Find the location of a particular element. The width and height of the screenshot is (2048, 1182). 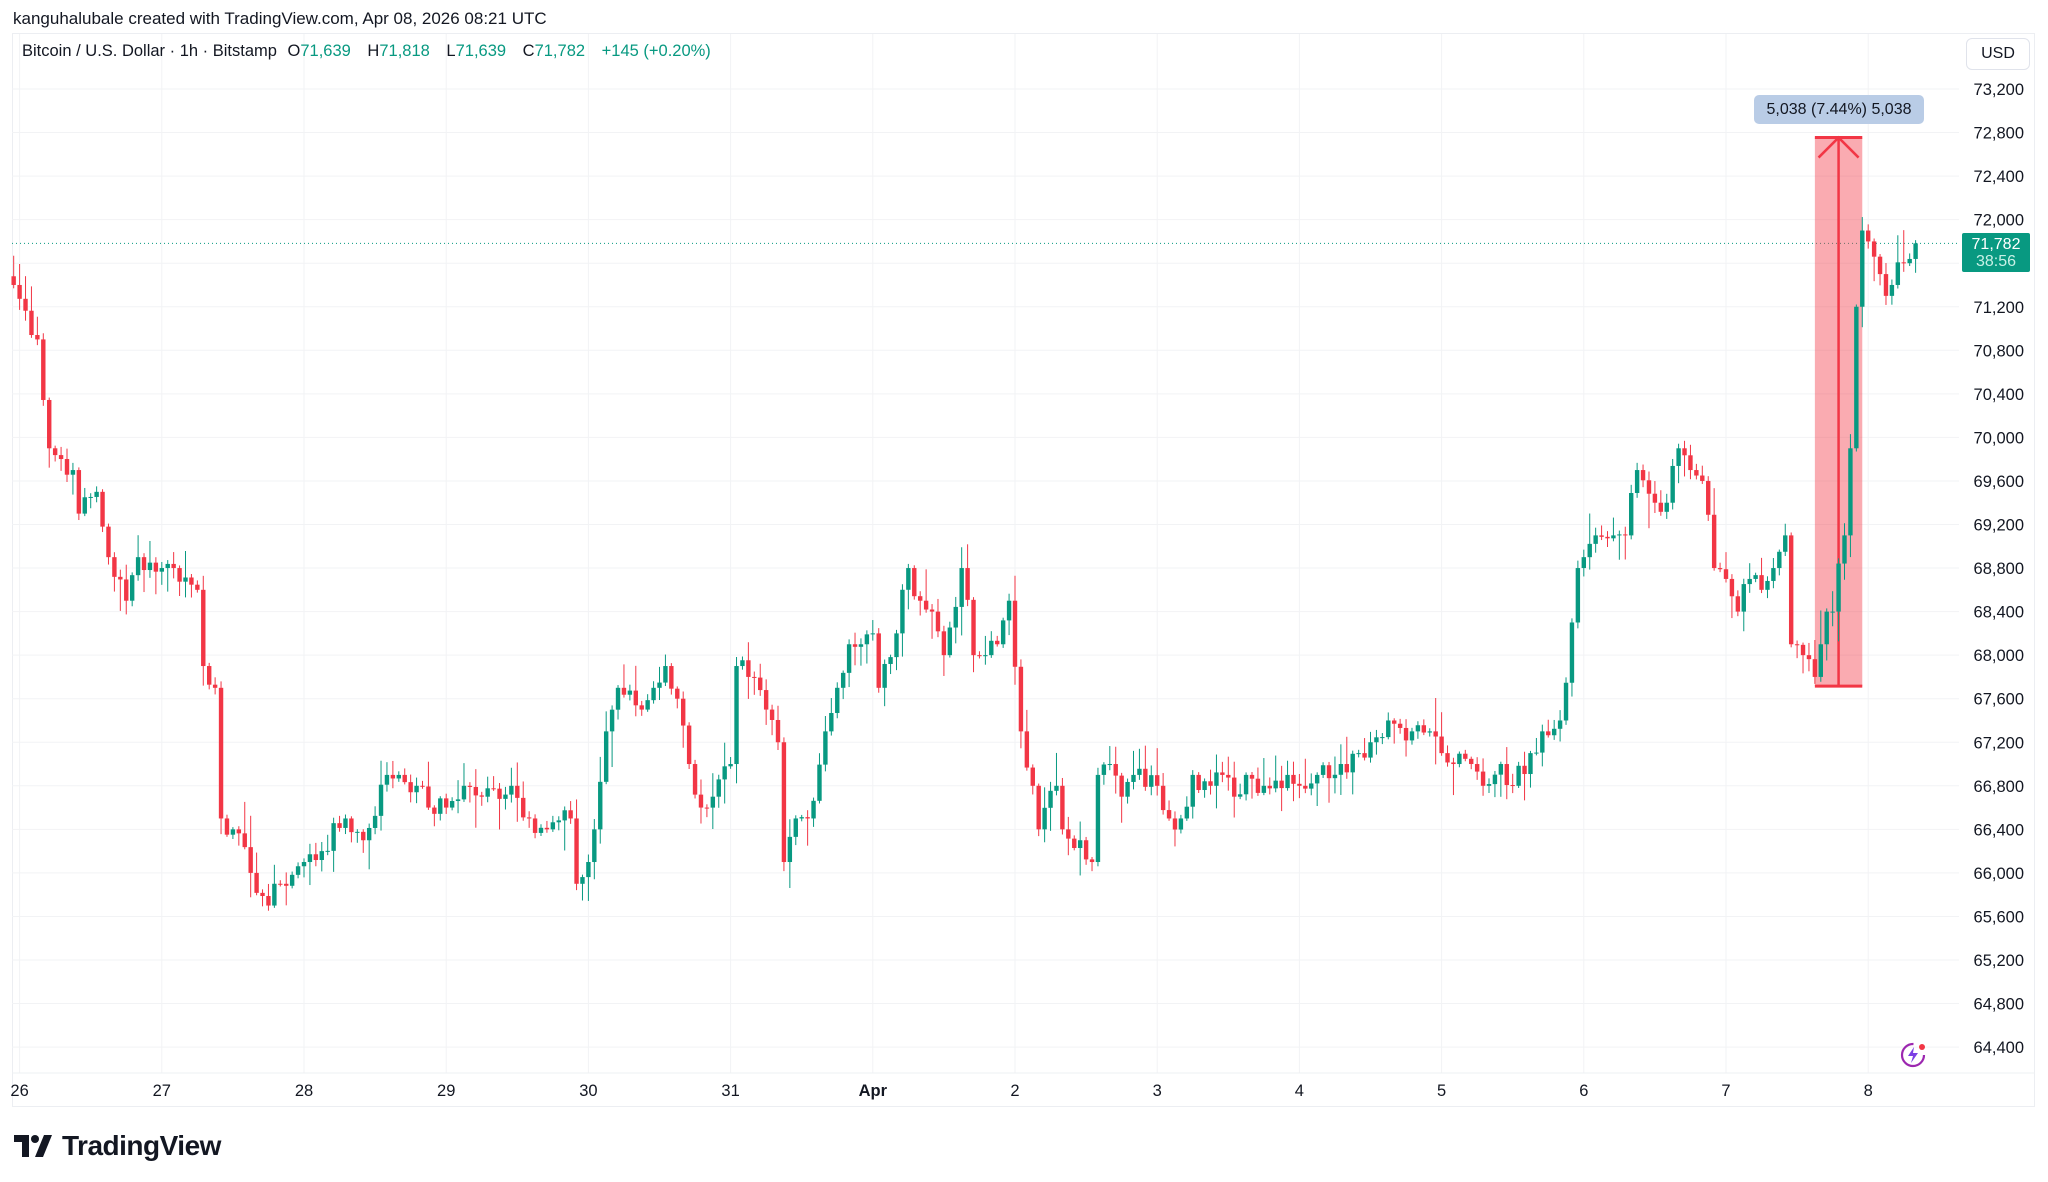

time-tick-label: 4 is located at coordinates (1299, 1091).